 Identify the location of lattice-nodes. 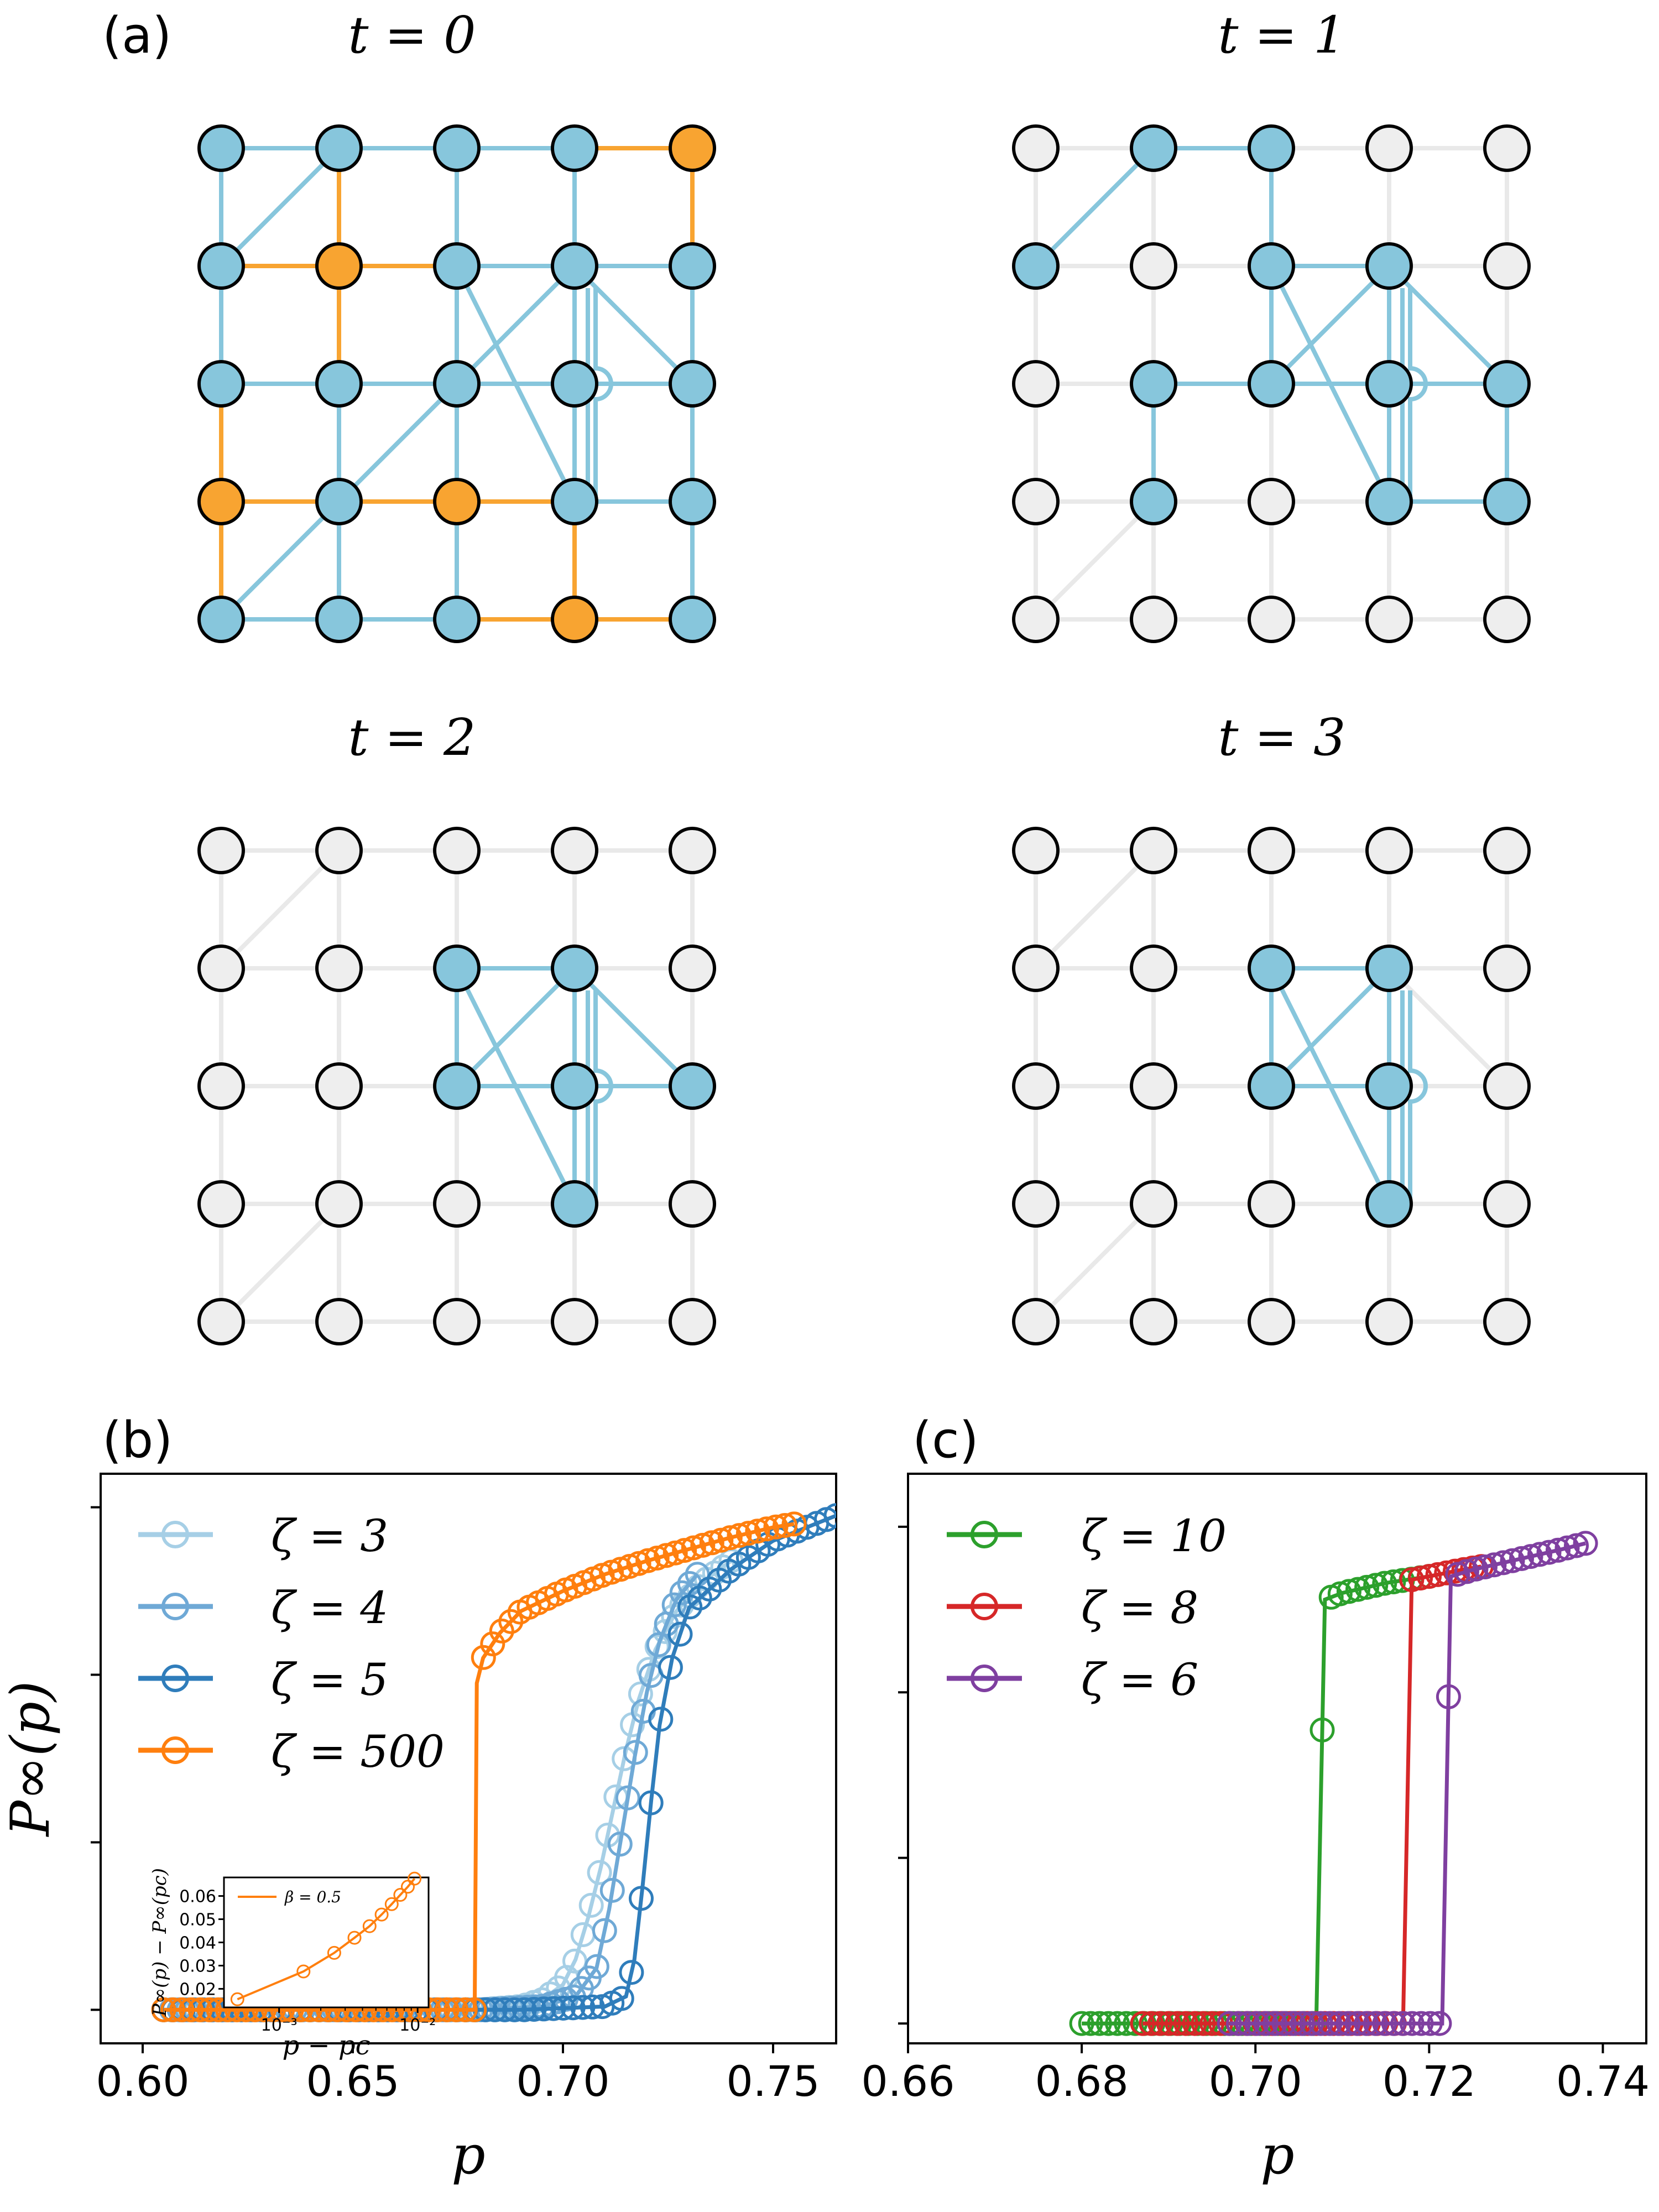
(1271, 384).